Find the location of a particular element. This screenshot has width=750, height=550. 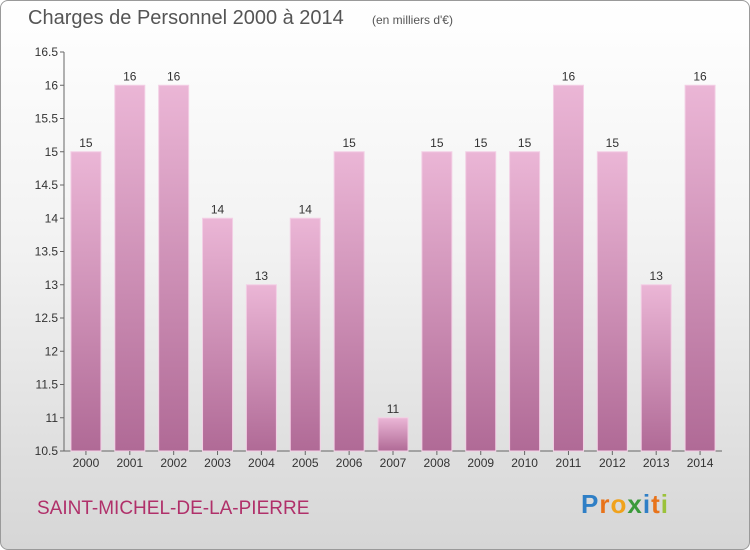

y-tick-label: 11 is located at coordinates (52, 418).